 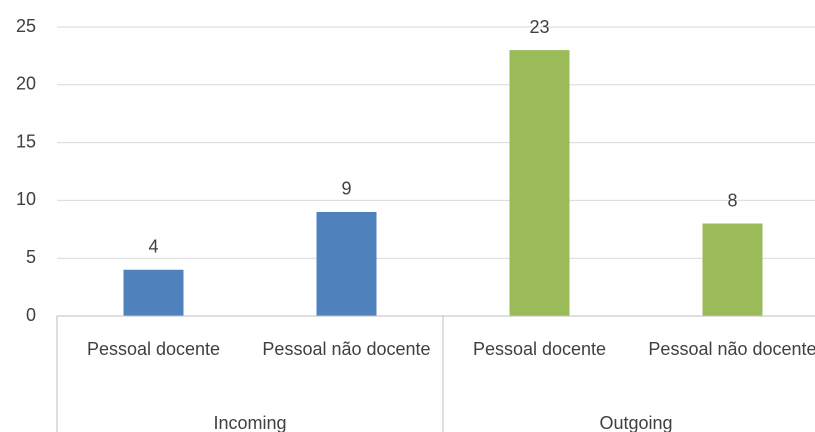 I want to click on data-label: 9, so click(x=346, y=189).